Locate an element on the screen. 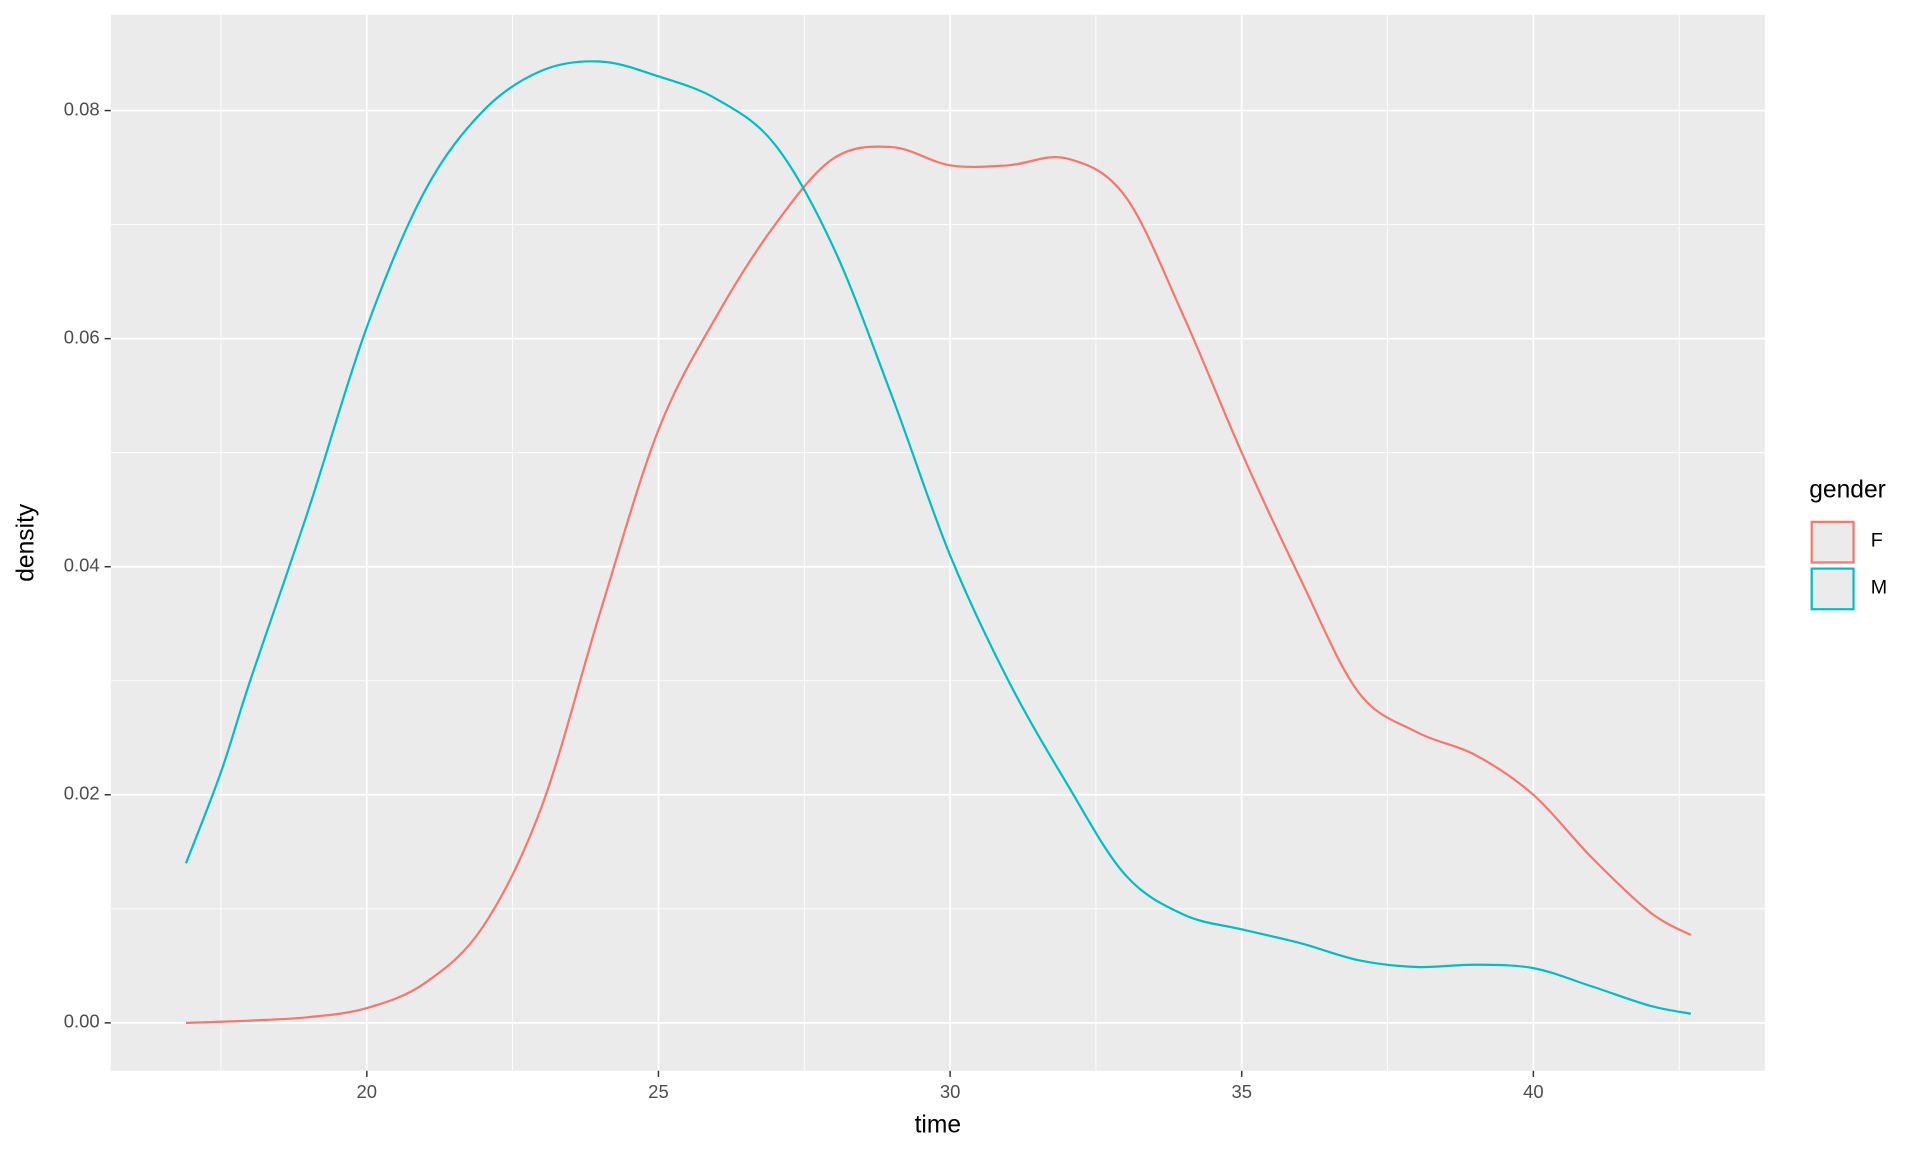 This screenshot has height=1152, width=1920. y-tick-label: 0.08 is located at coordinates (82, 108).